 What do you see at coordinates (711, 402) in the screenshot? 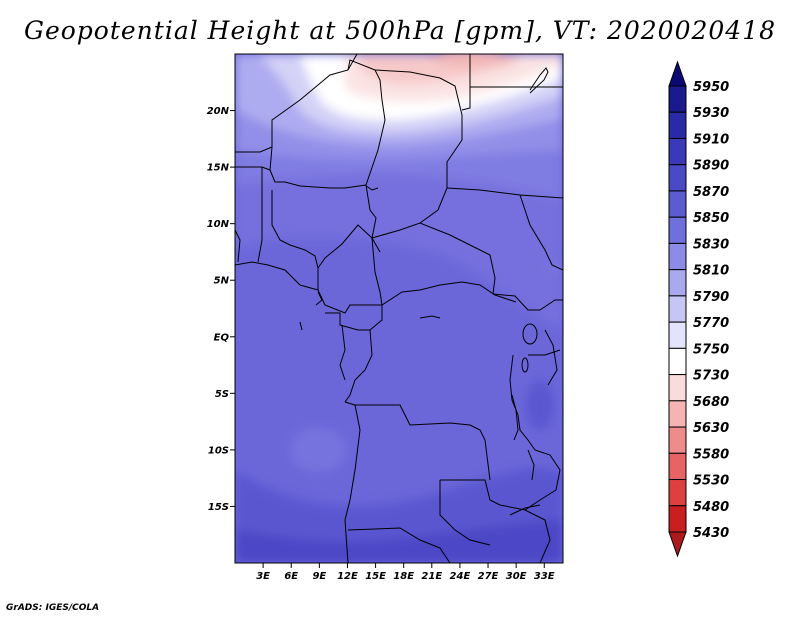
I see `colorbar-level-label: 5680` at bounding box center [711, 402].